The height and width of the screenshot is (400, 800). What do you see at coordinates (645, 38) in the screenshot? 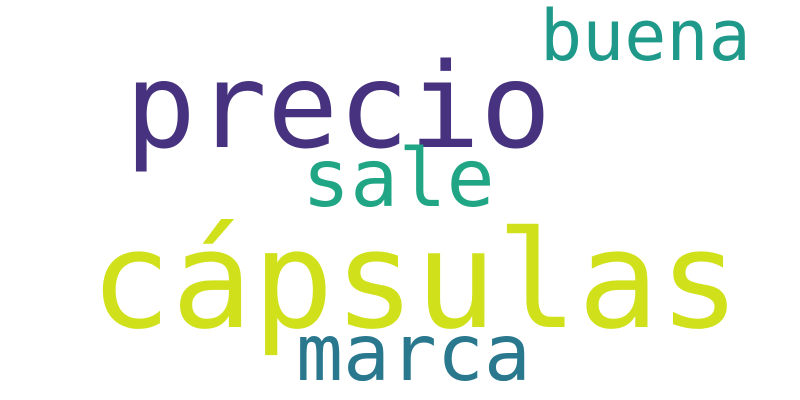
I see `word-buena: buena` at bounding box center [645, 38].